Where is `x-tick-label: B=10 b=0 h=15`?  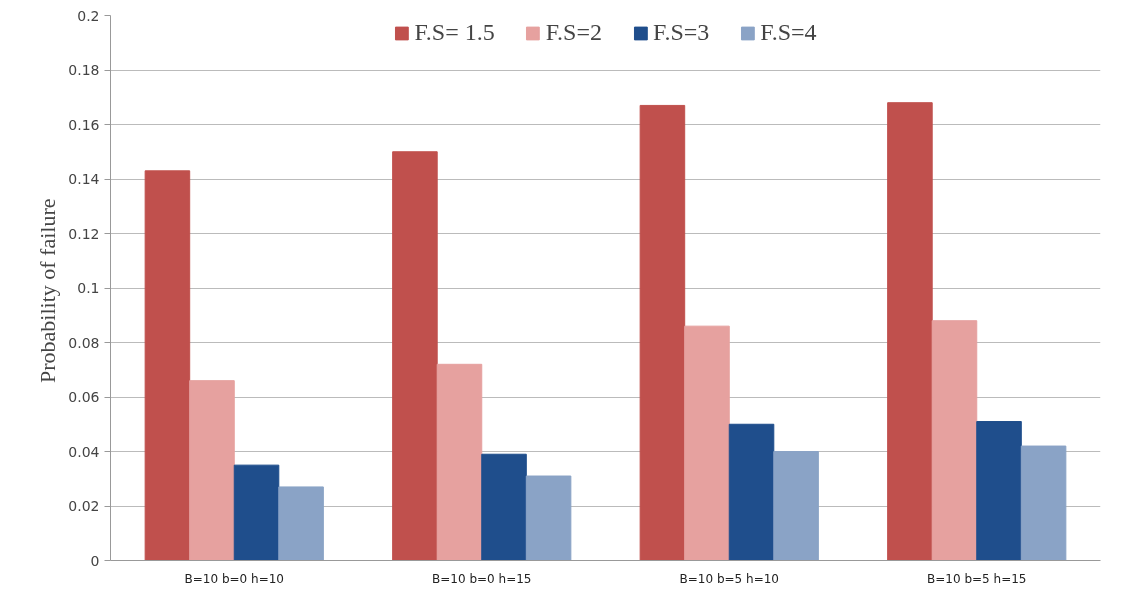
x-tick-label: B=10 b=0 h=15 is located at coordinates (482, 578).